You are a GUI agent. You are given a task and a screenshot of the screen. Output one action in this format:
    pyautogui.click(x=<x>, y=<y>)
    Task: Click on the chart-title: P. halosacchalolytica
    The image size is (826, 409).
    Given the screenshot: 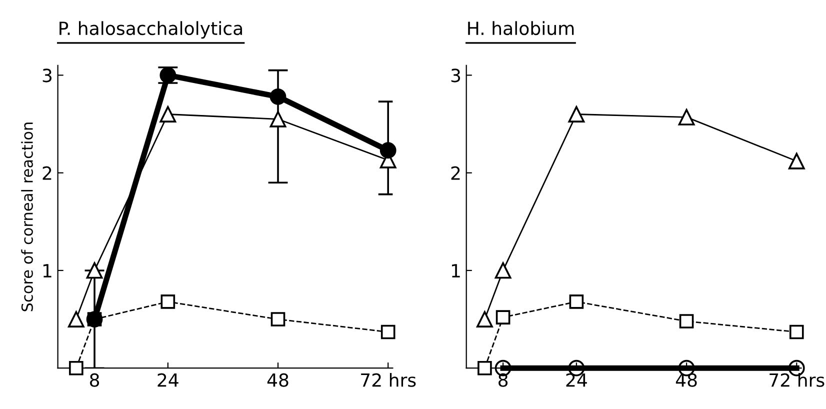 What is the action you would take?
    pyautogui.click(x=151, y=30)
    